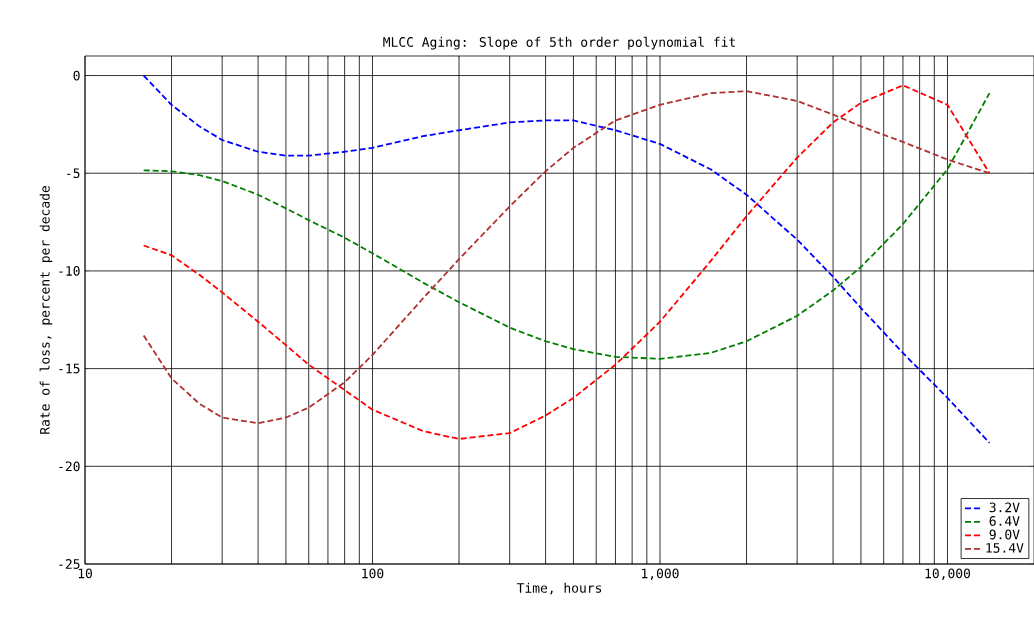 This screenshot has width=1034, height=617. Describe the element at coordinates (948, 574) in the screenshot. I see `x-tick-label: 10,000` at that location.